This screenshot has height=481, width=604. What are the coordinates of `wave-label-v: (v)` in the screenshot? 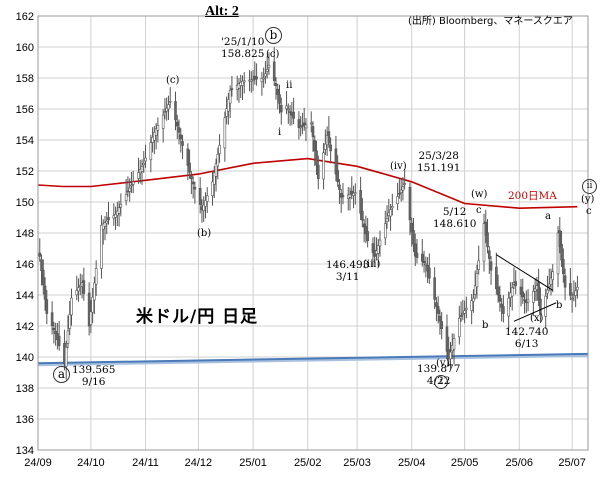 It's located at (443, 363).